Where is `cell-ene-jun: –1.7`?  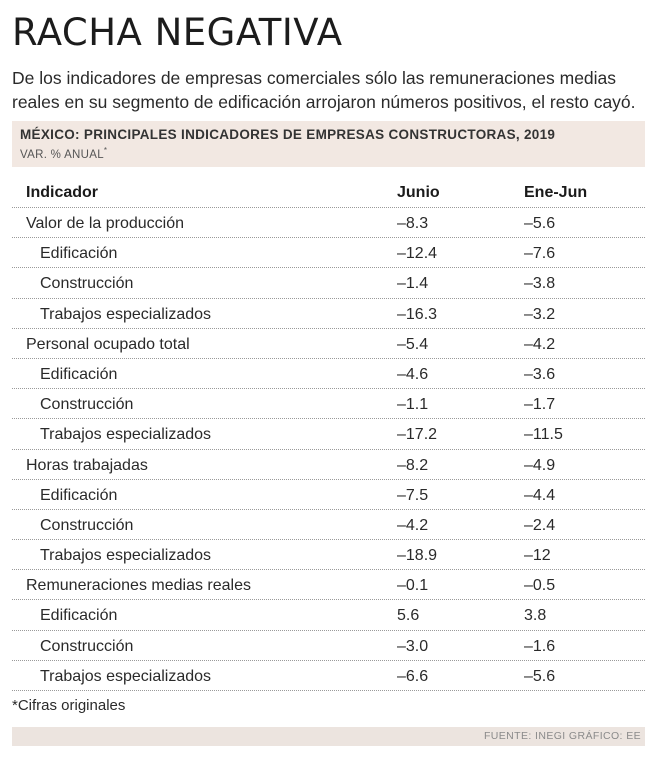 cell-ene-jun: –1.7 is located at coordinates (540, 405).